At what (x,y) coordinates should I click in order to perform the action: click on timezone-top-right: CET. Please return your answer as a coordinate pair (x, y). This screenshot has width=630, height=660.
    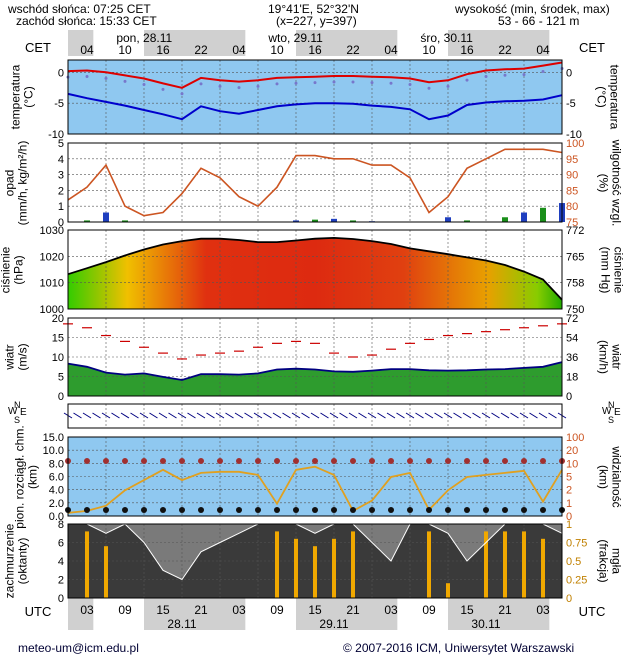
    Looking at the image, I should click on (592, 47).